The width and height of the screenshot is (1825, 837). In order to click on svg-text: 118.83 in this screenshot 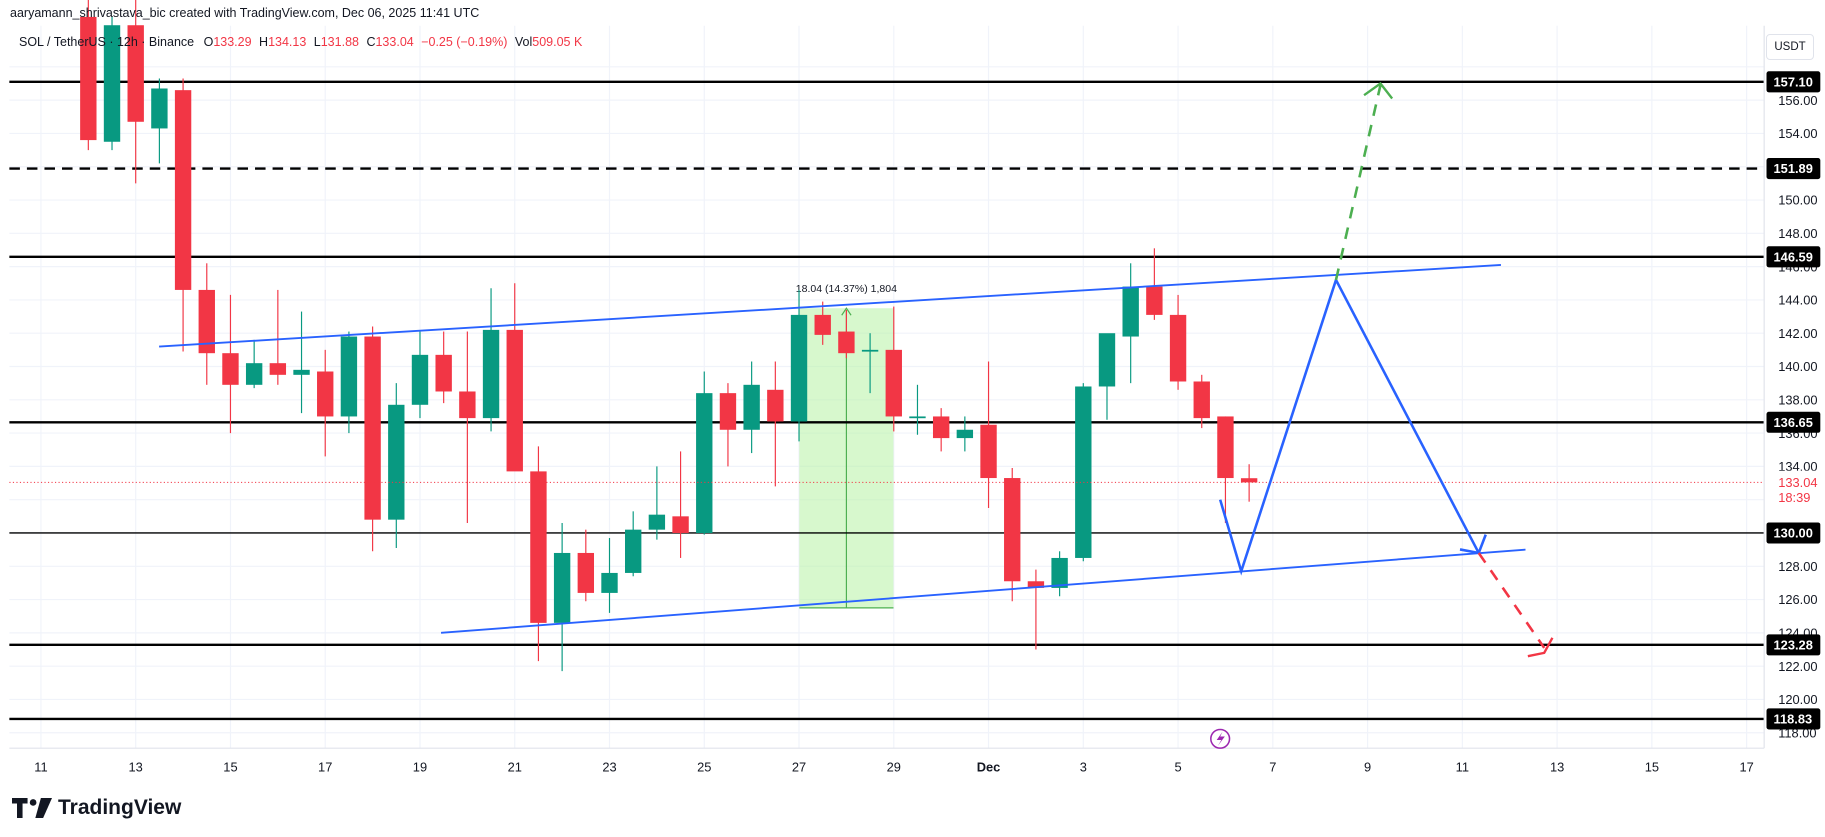, I will do `click(1793, 719)`.